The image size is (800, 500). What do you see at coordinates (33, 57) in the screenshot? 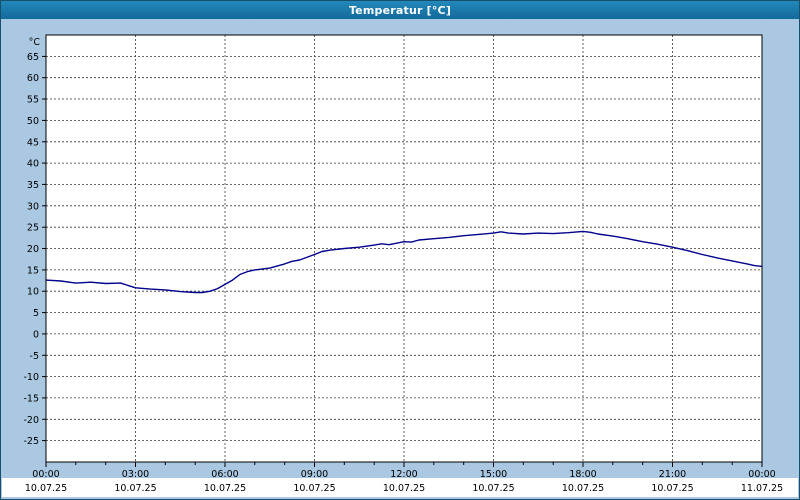
I see `svg-text: 65` at bounding box center [33, 57].